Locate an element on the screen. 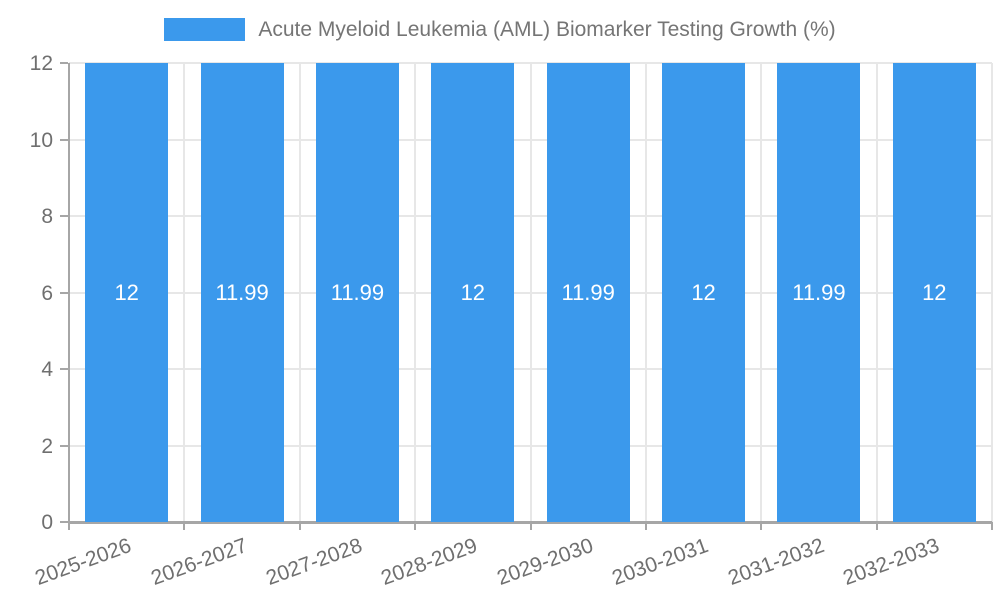 The width and height of the screenshot is (1000, 600). y-axis-tick-label: 0 is located at coordinates (47, 522).